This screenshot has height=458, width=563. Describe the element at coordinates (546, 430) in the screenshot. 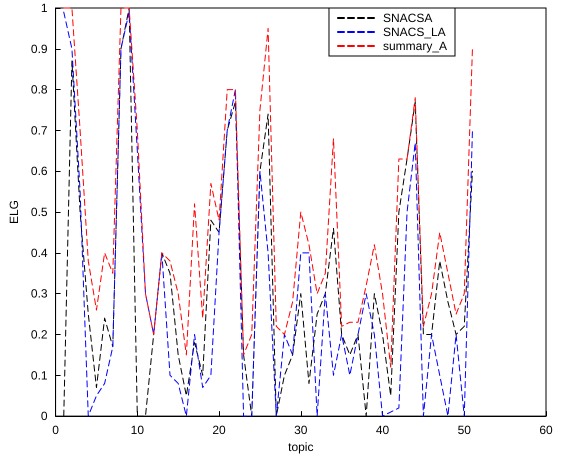

I see `x-tick-label: 60` at that location.